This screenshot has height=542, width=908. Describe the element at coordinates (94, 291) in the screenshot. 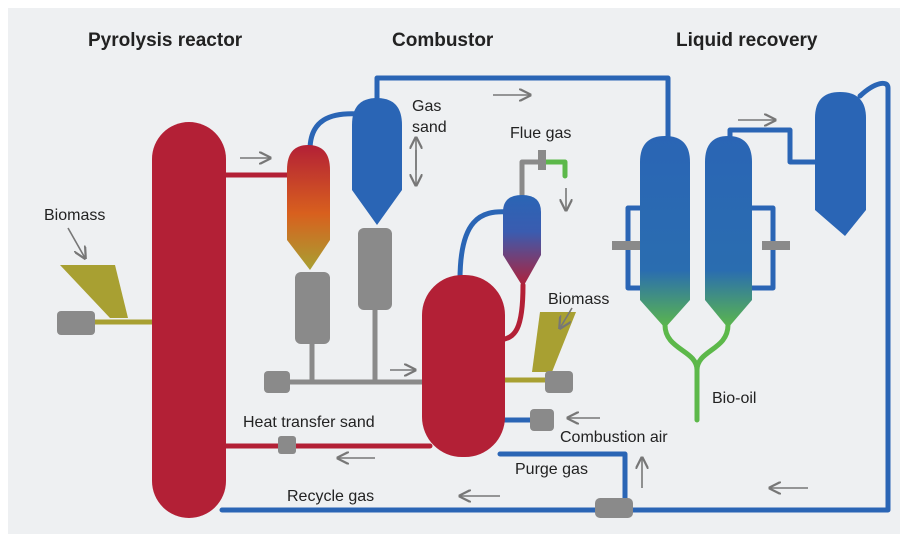

I see `hopper` at that location.